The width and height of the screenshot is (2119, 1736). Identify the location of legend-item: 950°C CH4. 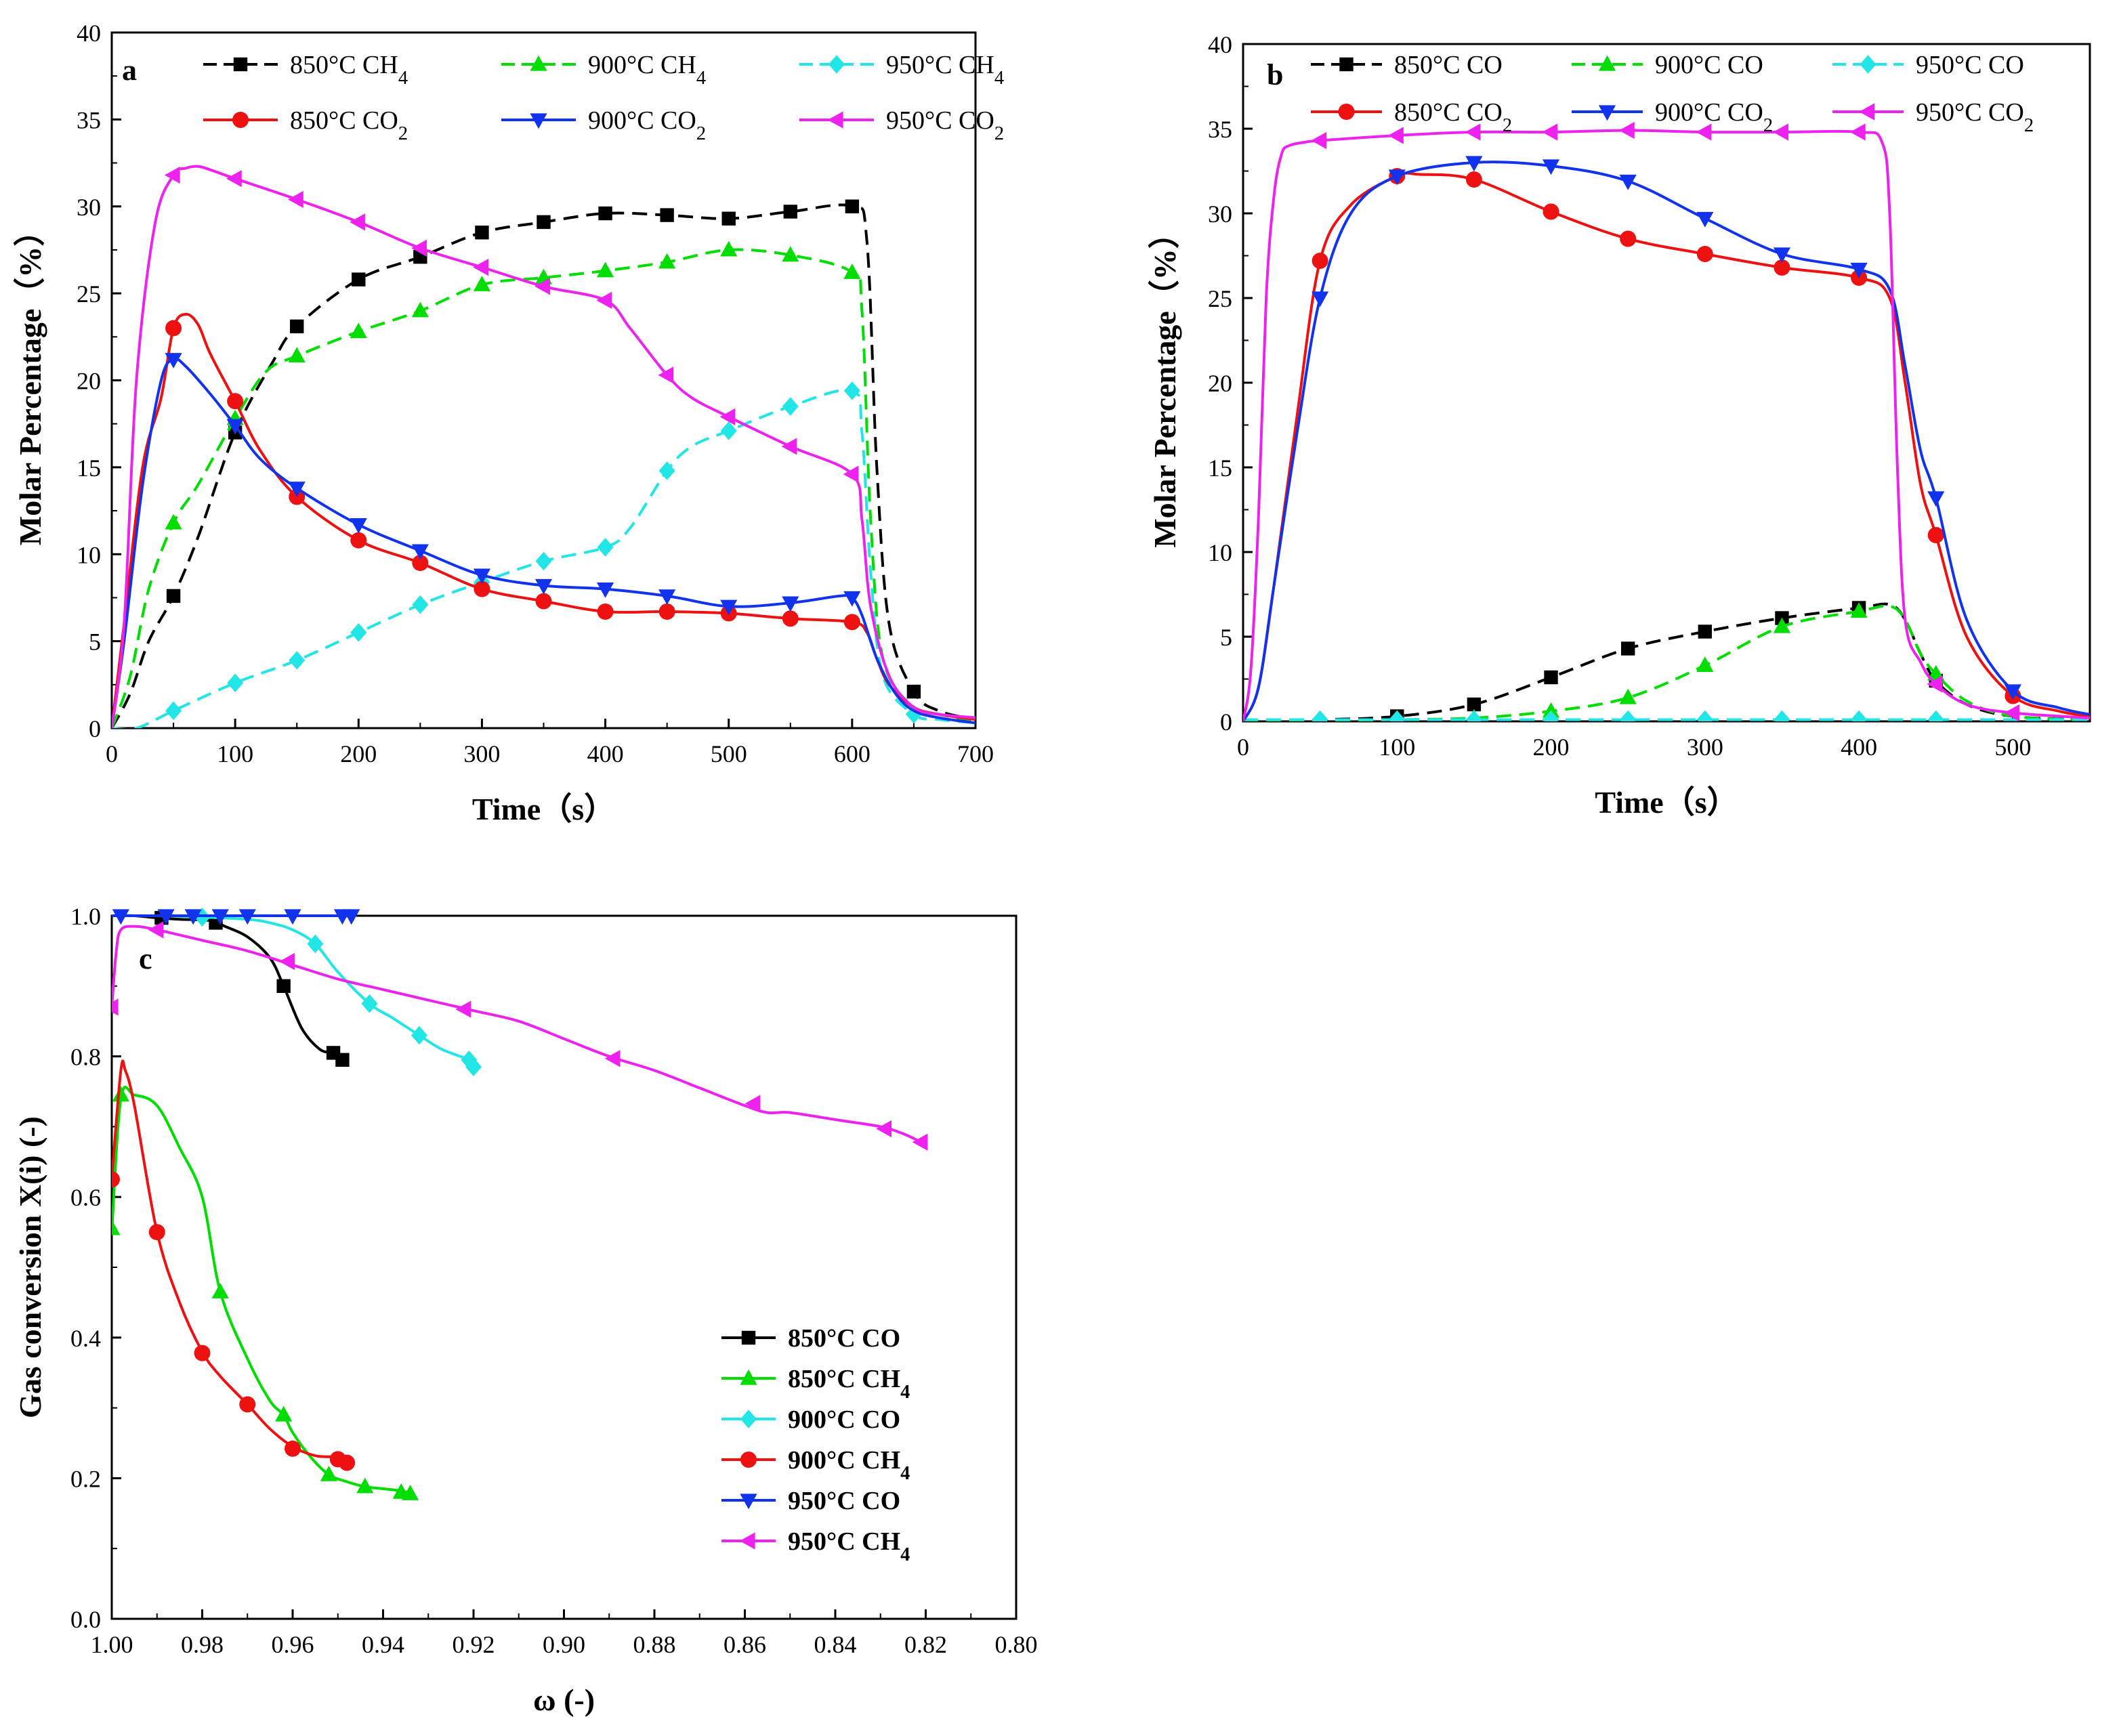
(901, 70).